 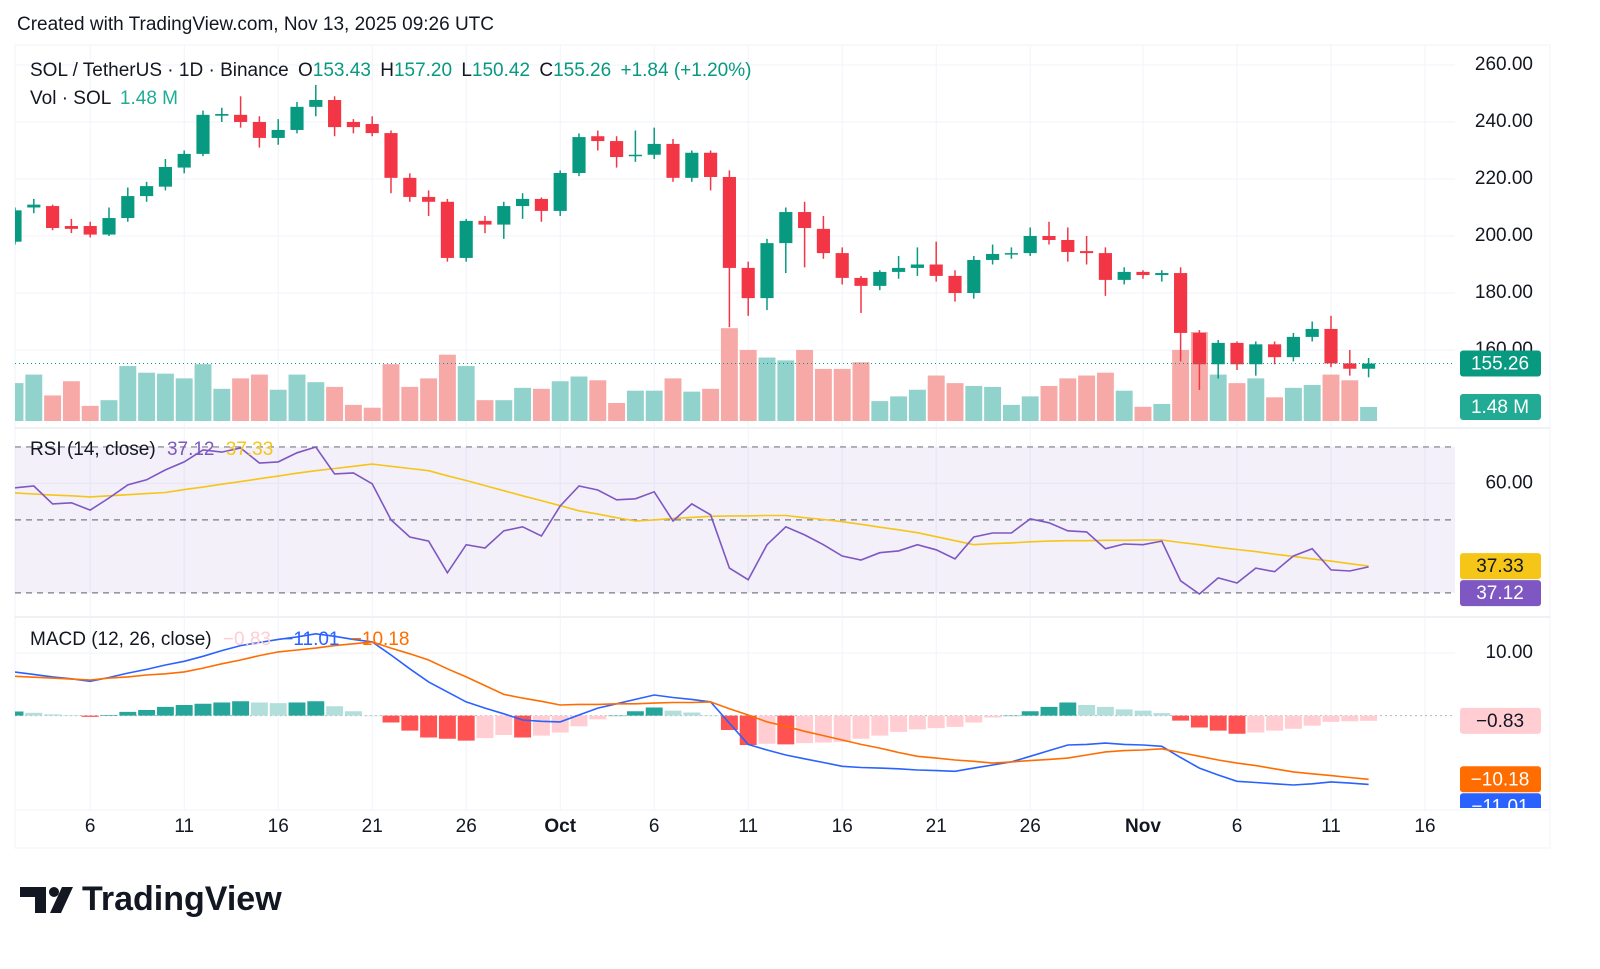 I want to click on series-tag: −11.01, so click(x=1499, y=806).